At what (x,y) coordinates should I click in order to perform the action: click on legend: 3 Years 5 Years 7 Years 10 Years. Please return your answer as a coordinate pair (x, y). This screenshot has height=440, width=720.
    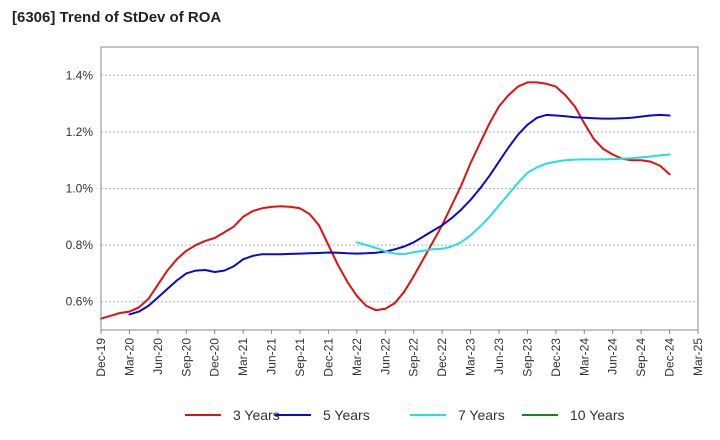
    Looking at the image, I should click on (360, 415).